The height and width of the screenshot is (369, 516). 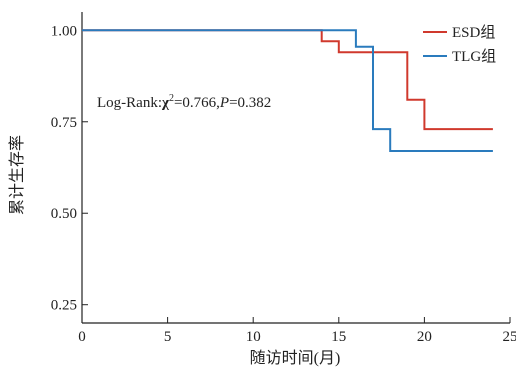 What do you see at coordinates (250, 103) in the screenshot?
I see `annotation-p-value: =0.382` at bounding box center [250, 103].